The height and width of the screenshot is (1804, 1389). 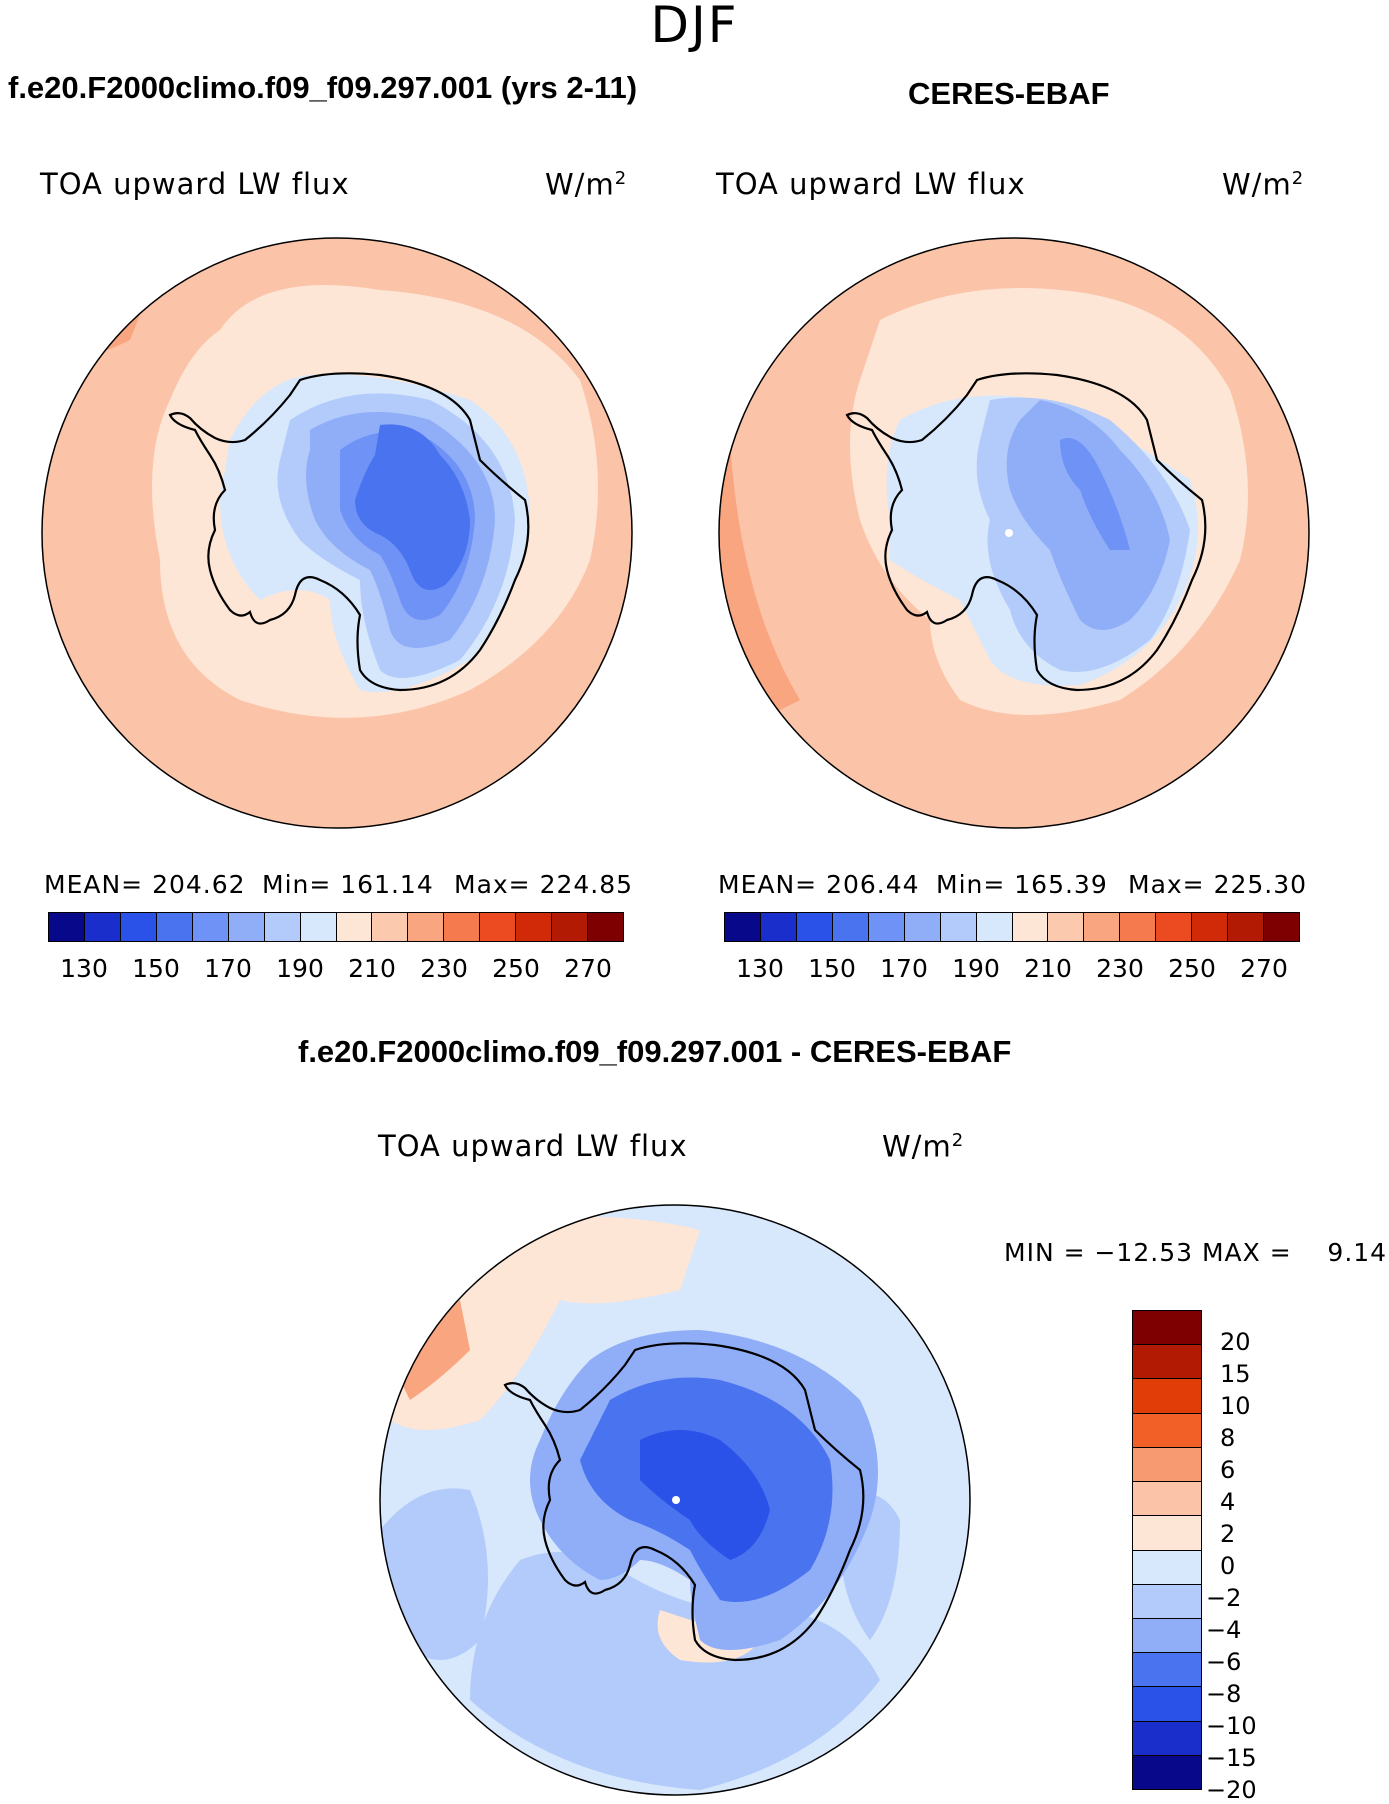 I want to click on diff-colorbar-ticks: 20 15 10 8 6 4 2 0 −2 −4 −6 −8 −10 −15 −20, so click(x=1244, y=1556).